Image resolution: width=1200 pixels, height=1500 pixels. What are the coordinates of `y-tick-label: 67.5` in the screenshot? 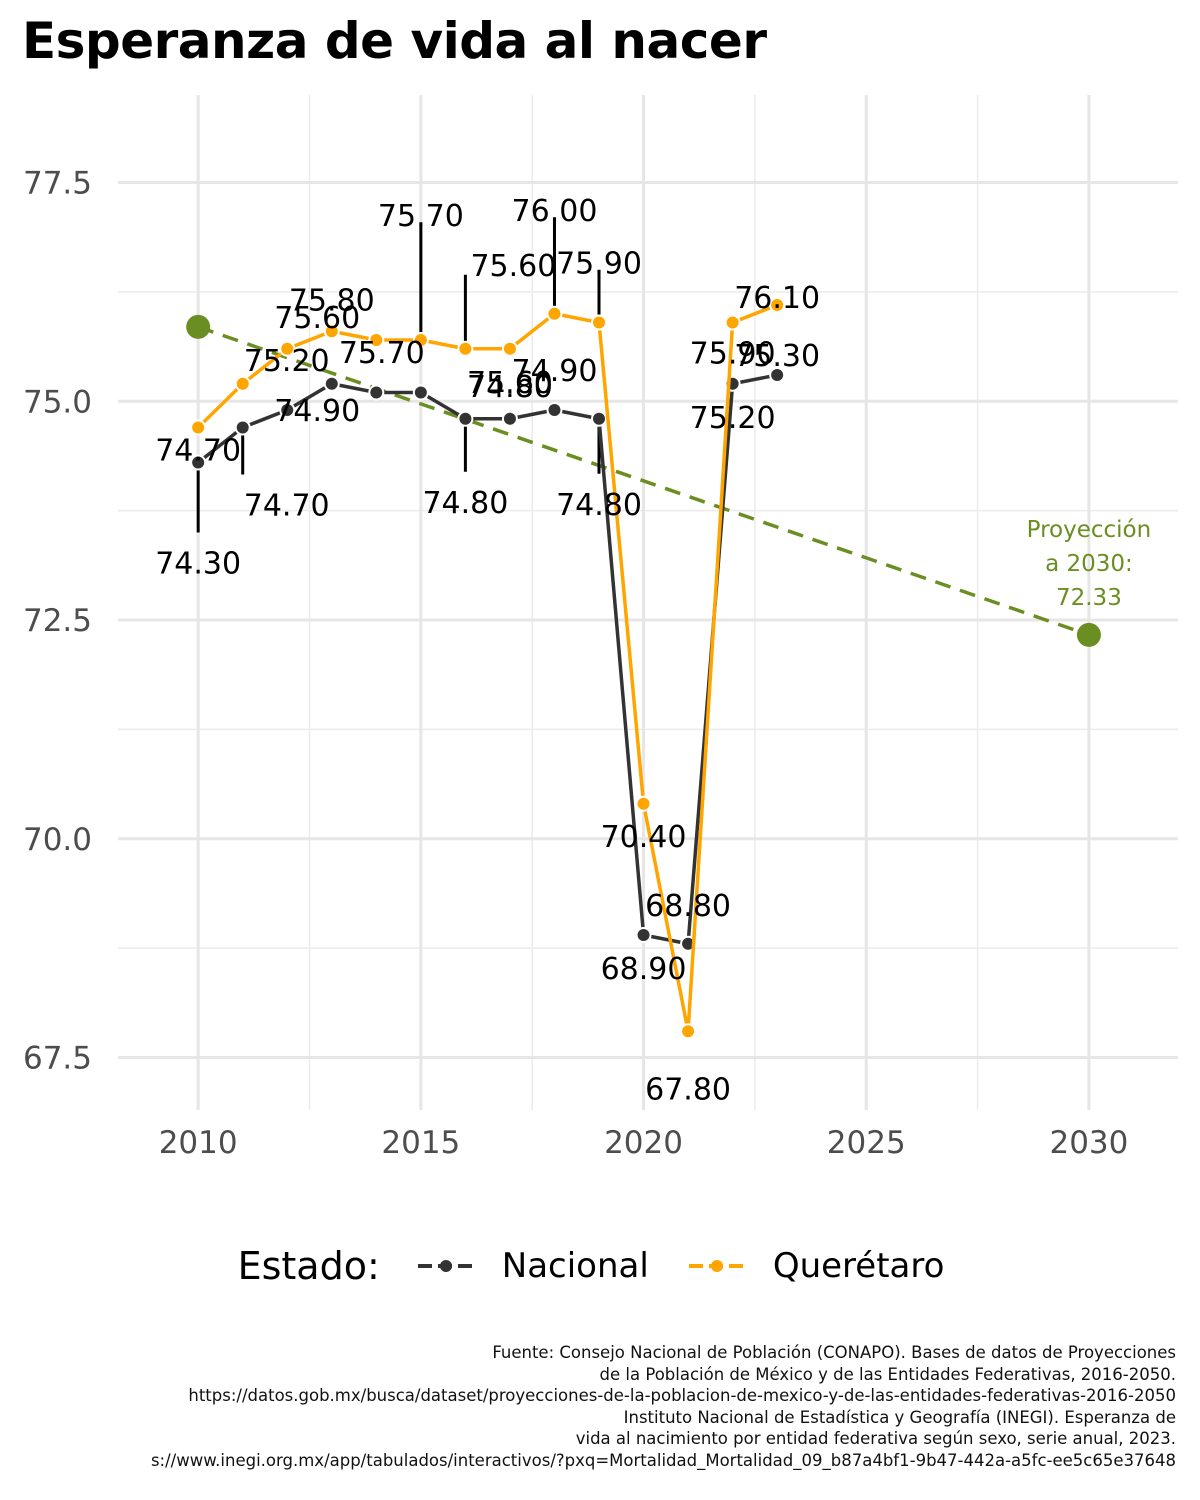 It's located at (57, 1059).